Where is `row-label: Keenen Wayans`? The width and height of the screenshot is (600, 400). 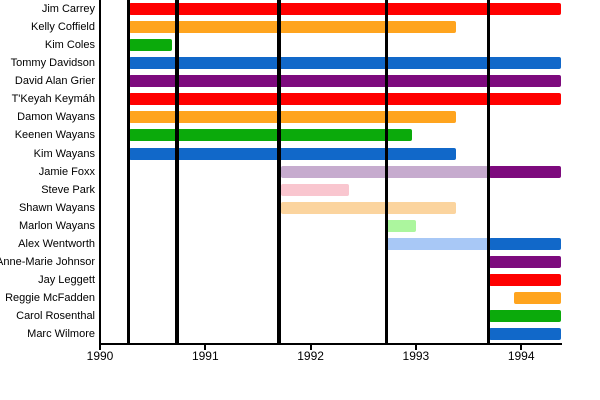
row-label: Keenen Wayans is located at coordinates (54, 135).